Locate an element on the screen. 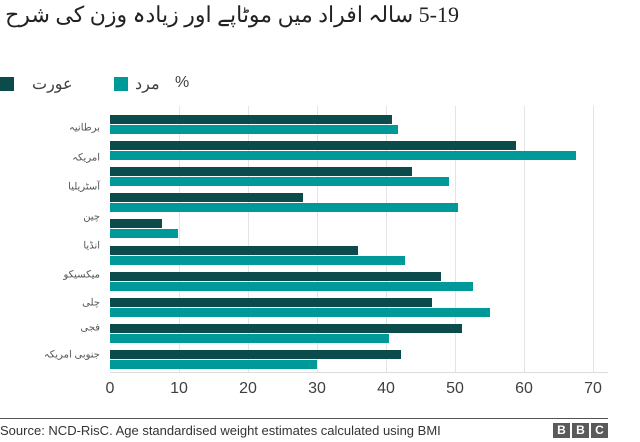  category-label: جنوبی امریکہ is located at coordinates (71, 355).